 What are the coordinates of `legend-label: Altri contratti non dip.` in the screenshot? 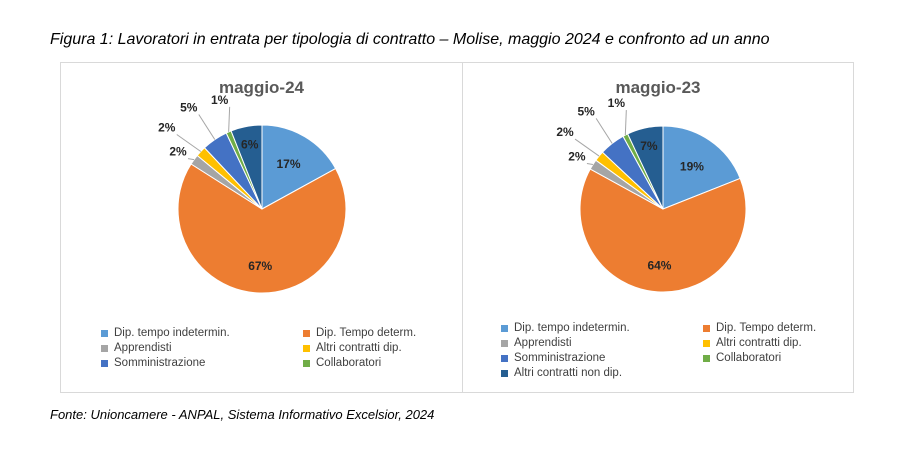 It's located at (568, 373).